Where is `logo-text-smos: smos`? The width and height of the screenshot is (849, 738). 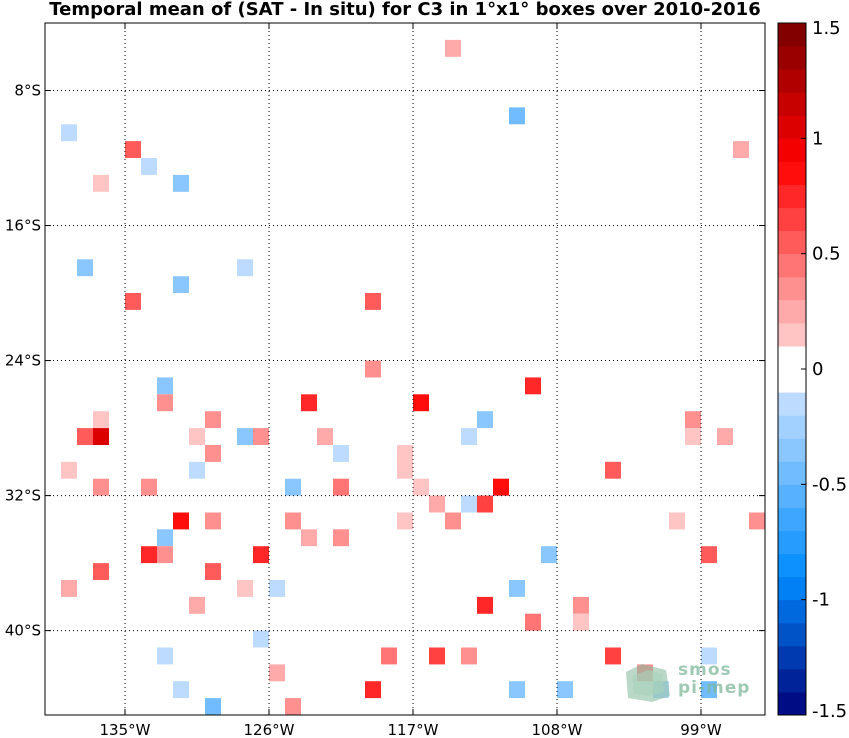
logo-text-smos: smos is located at coordinates (705, 670).